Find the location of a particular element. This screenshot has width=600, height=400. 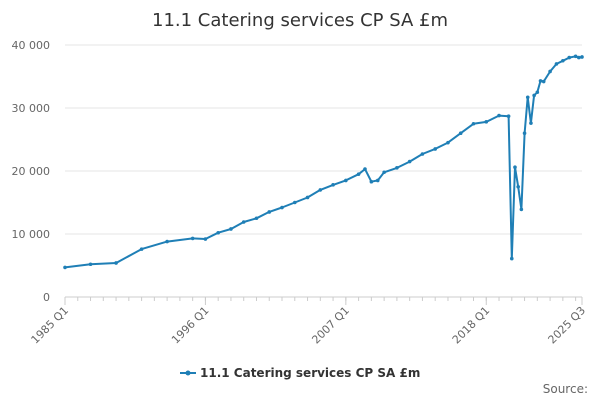

y-tick-label: 20 000 is located at coordinates (31, 171).